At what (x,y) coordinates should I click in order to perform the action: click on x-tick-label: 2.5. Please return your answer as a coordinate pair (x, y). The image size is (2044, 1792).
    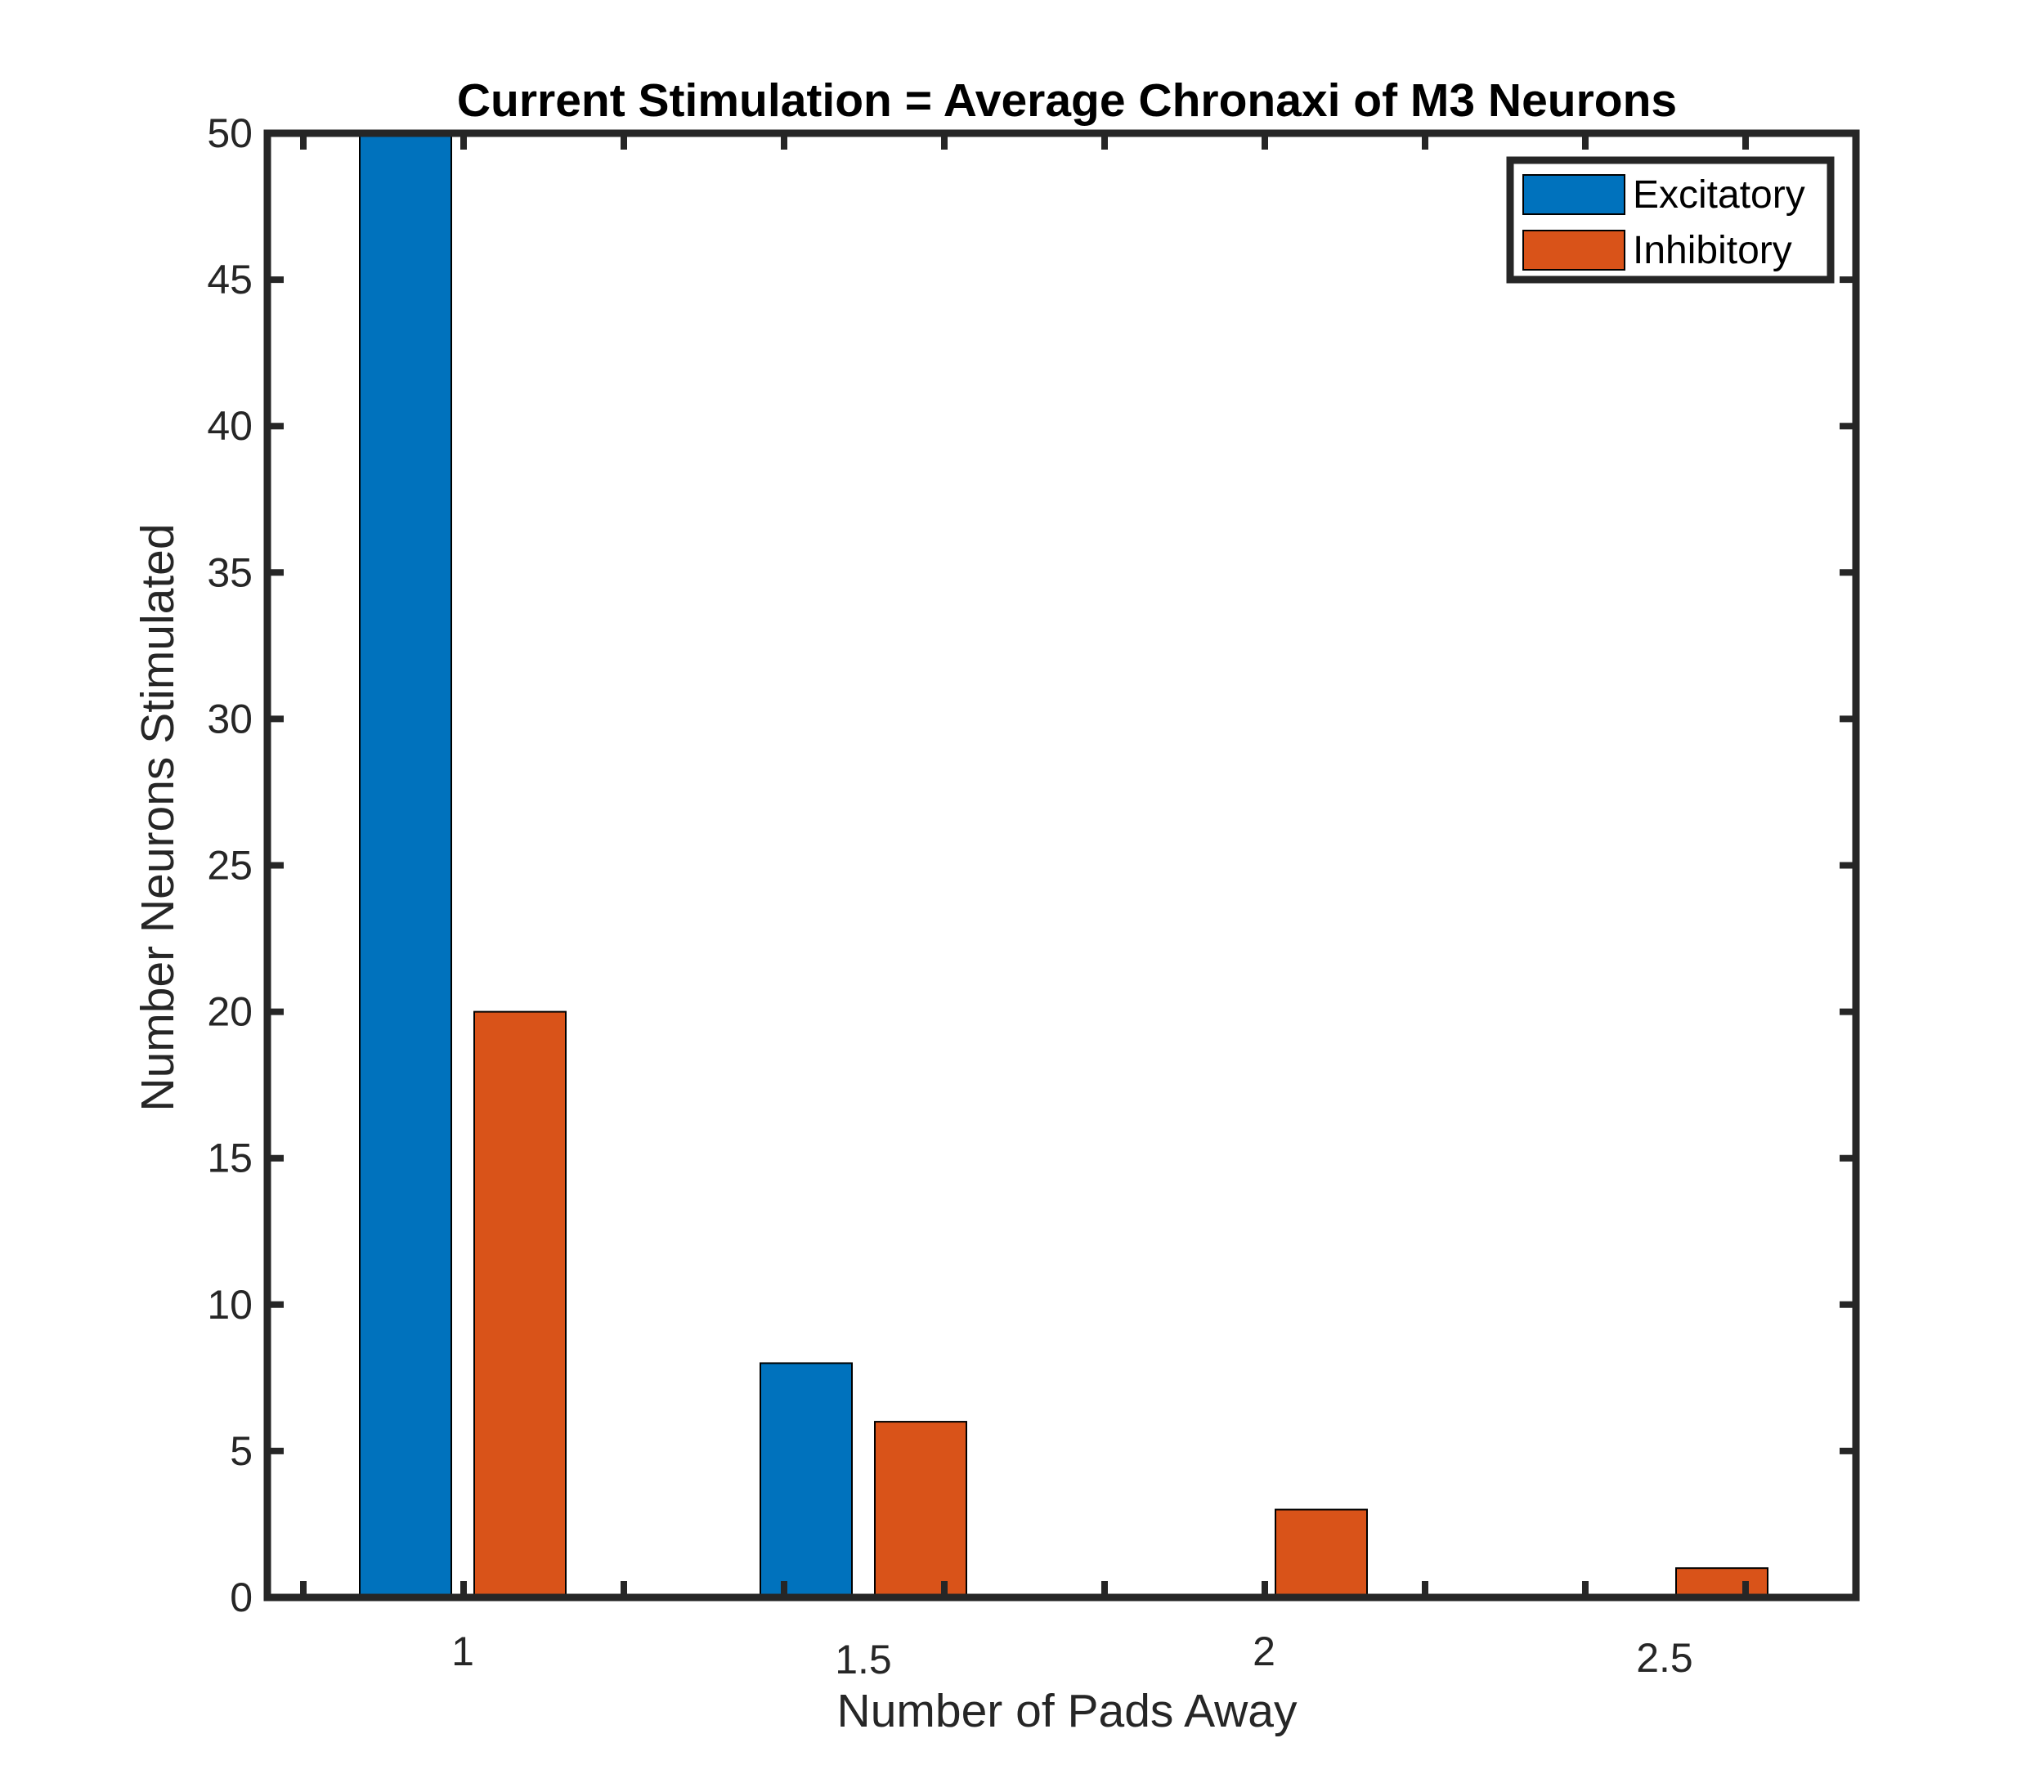
    Looking at the image, I should click on (1664, 1658).